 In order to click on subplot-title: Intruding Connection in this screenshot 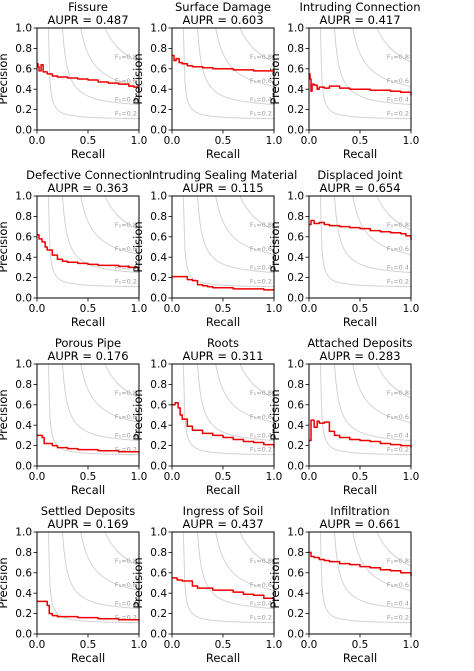, I will do `click(359, 7)`.